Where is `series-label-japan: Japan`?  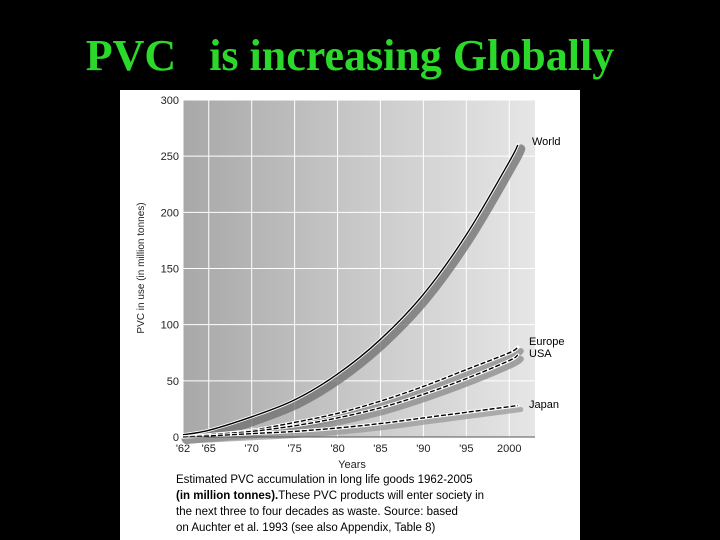 series-label-japan: Japan is located at coordinates (544, 405).